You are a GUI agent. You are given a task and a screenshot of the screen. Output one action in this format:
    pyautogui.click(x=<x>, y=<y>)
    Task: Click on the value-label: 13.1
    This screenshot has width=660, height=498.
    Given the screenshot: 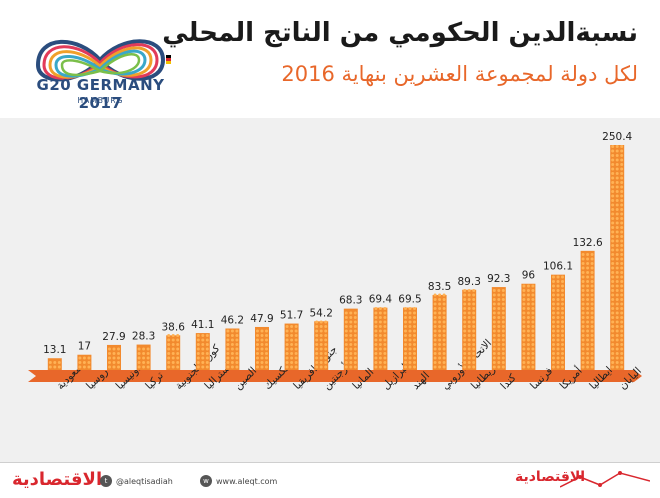 What is the action you would take?
    pyautogui.click(x=54, y=350)
    